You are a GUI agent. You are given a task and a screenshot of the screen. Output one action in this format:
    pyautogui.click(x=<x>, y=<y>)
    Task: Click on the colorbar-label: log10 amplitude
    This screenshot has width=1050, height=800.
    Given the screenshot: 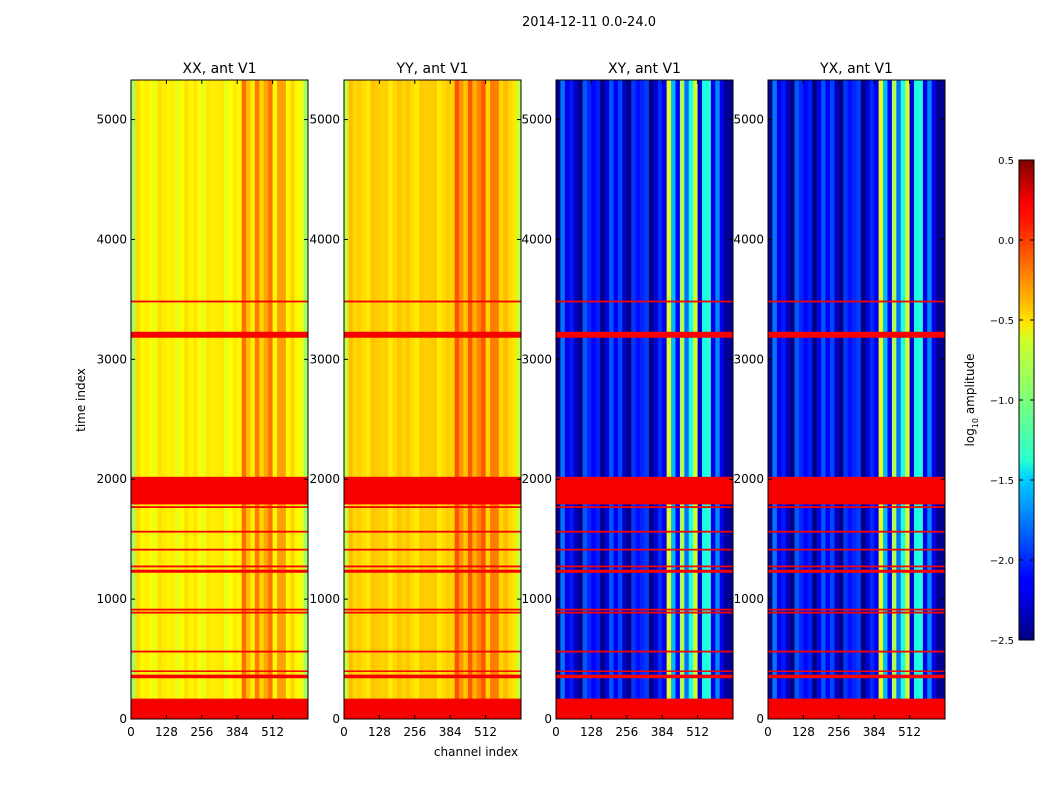 What is the action you would take?
    pyautogui.click(x=971, y=400)
    